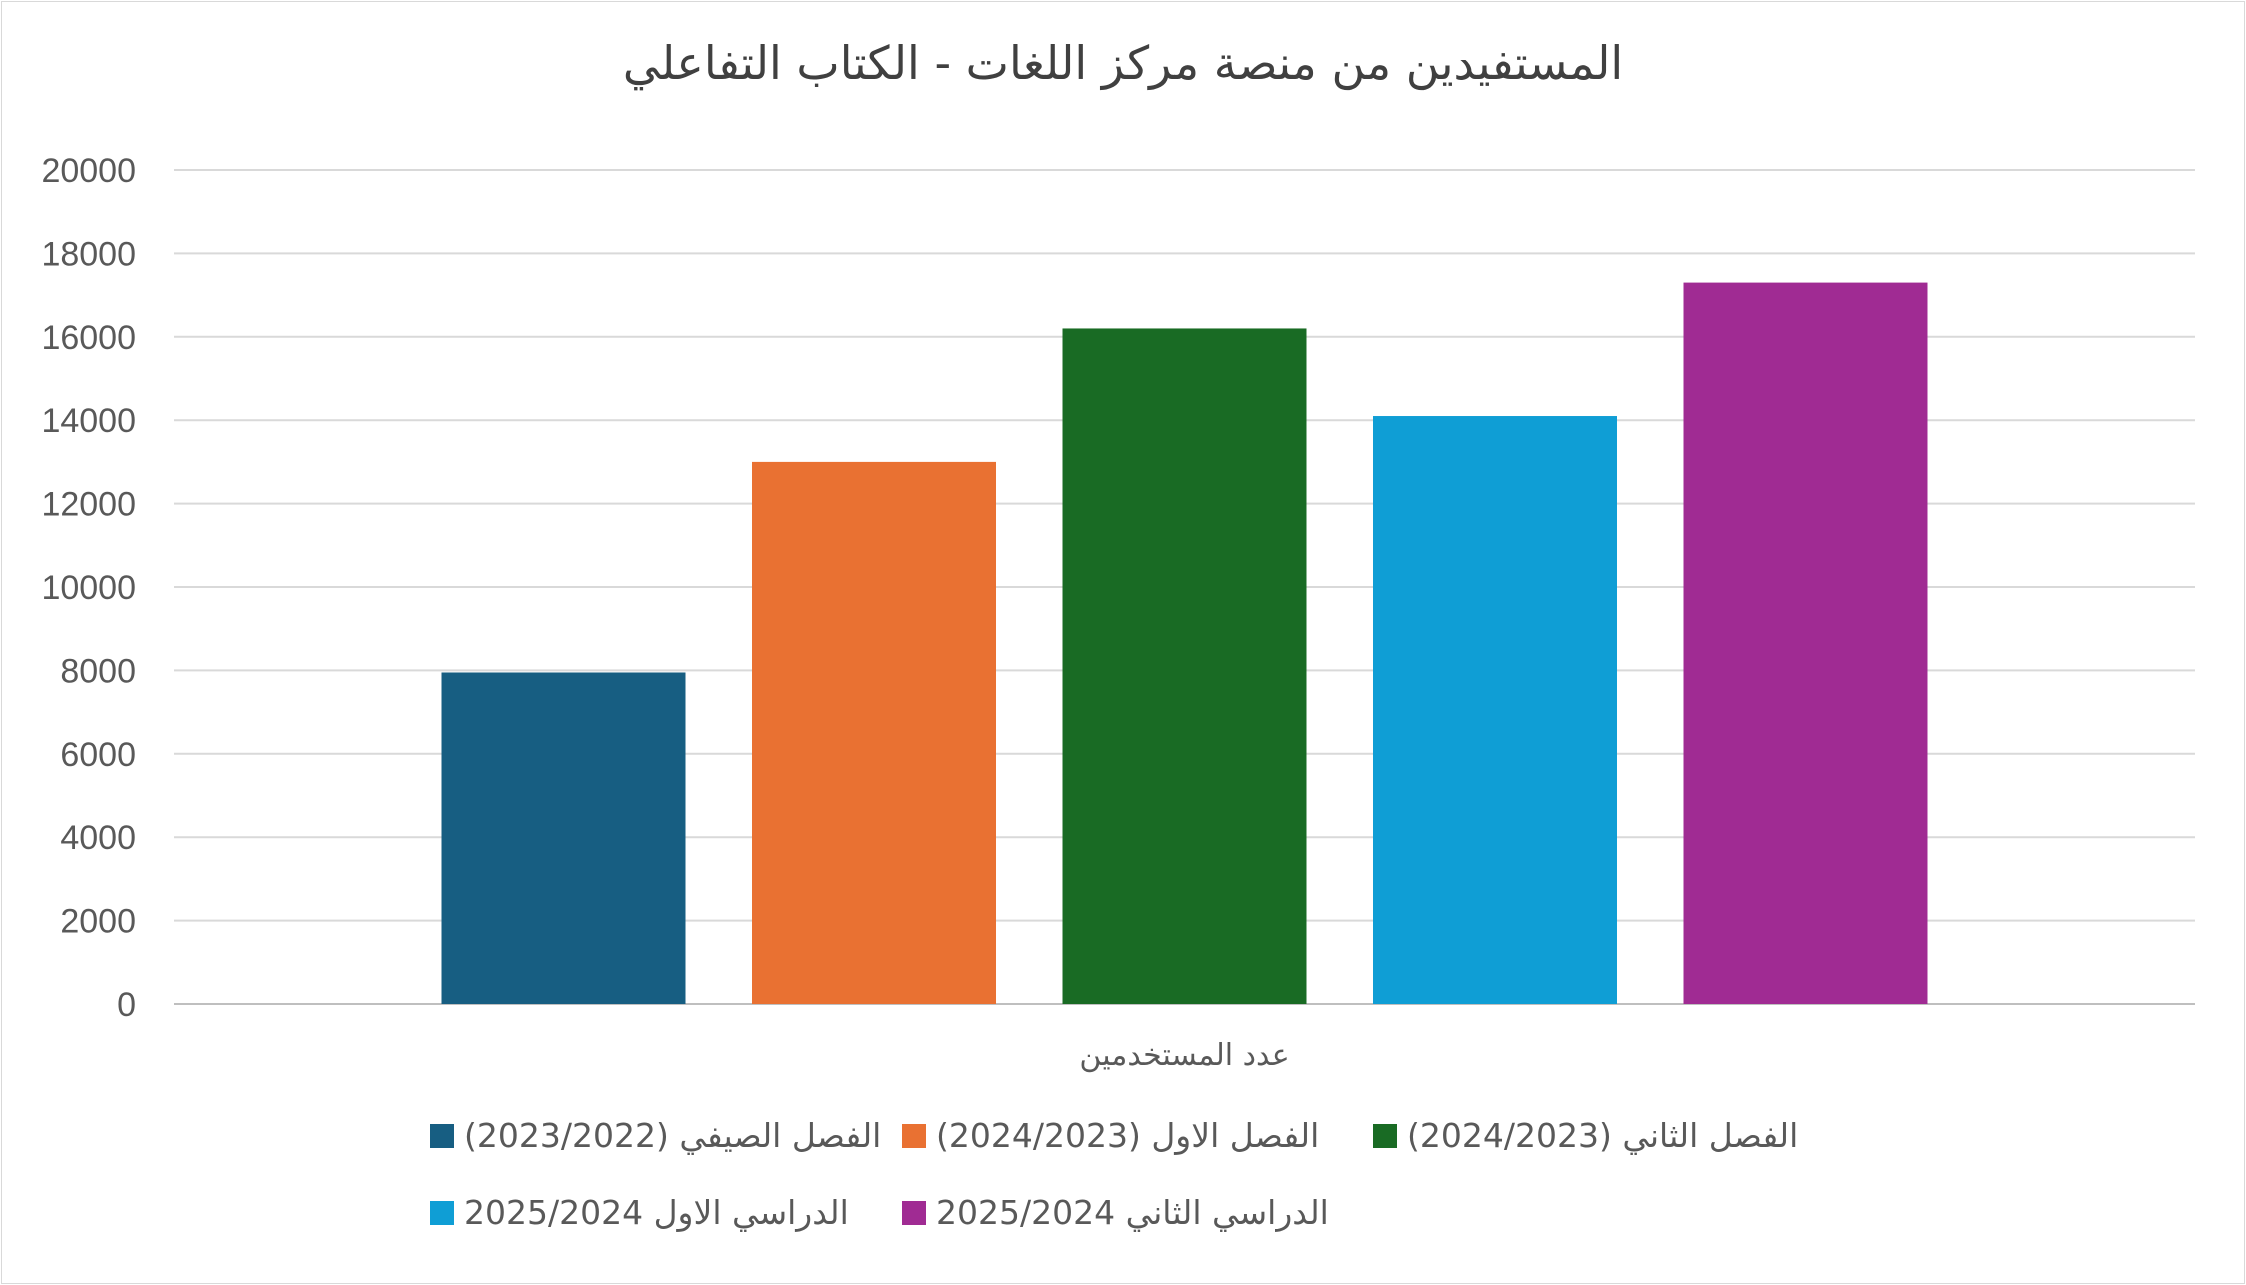  What do you see at coordinates (673, 1135) in the screenshot?
I see `legend-label: الفصل الصيفي (2023/2022)` at bounding box center [673, 1135].